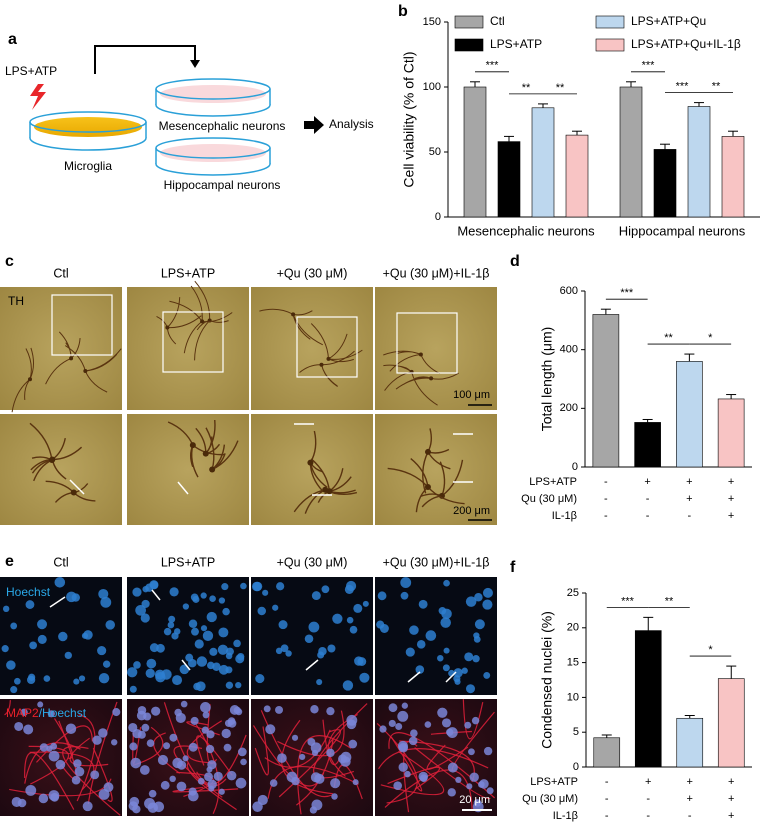 This screenshot has width=764, height=834. What do you see at coordinates (493, 66) in the screenshot?
I see `significance-label: ***` at bounding box center [493, 66].